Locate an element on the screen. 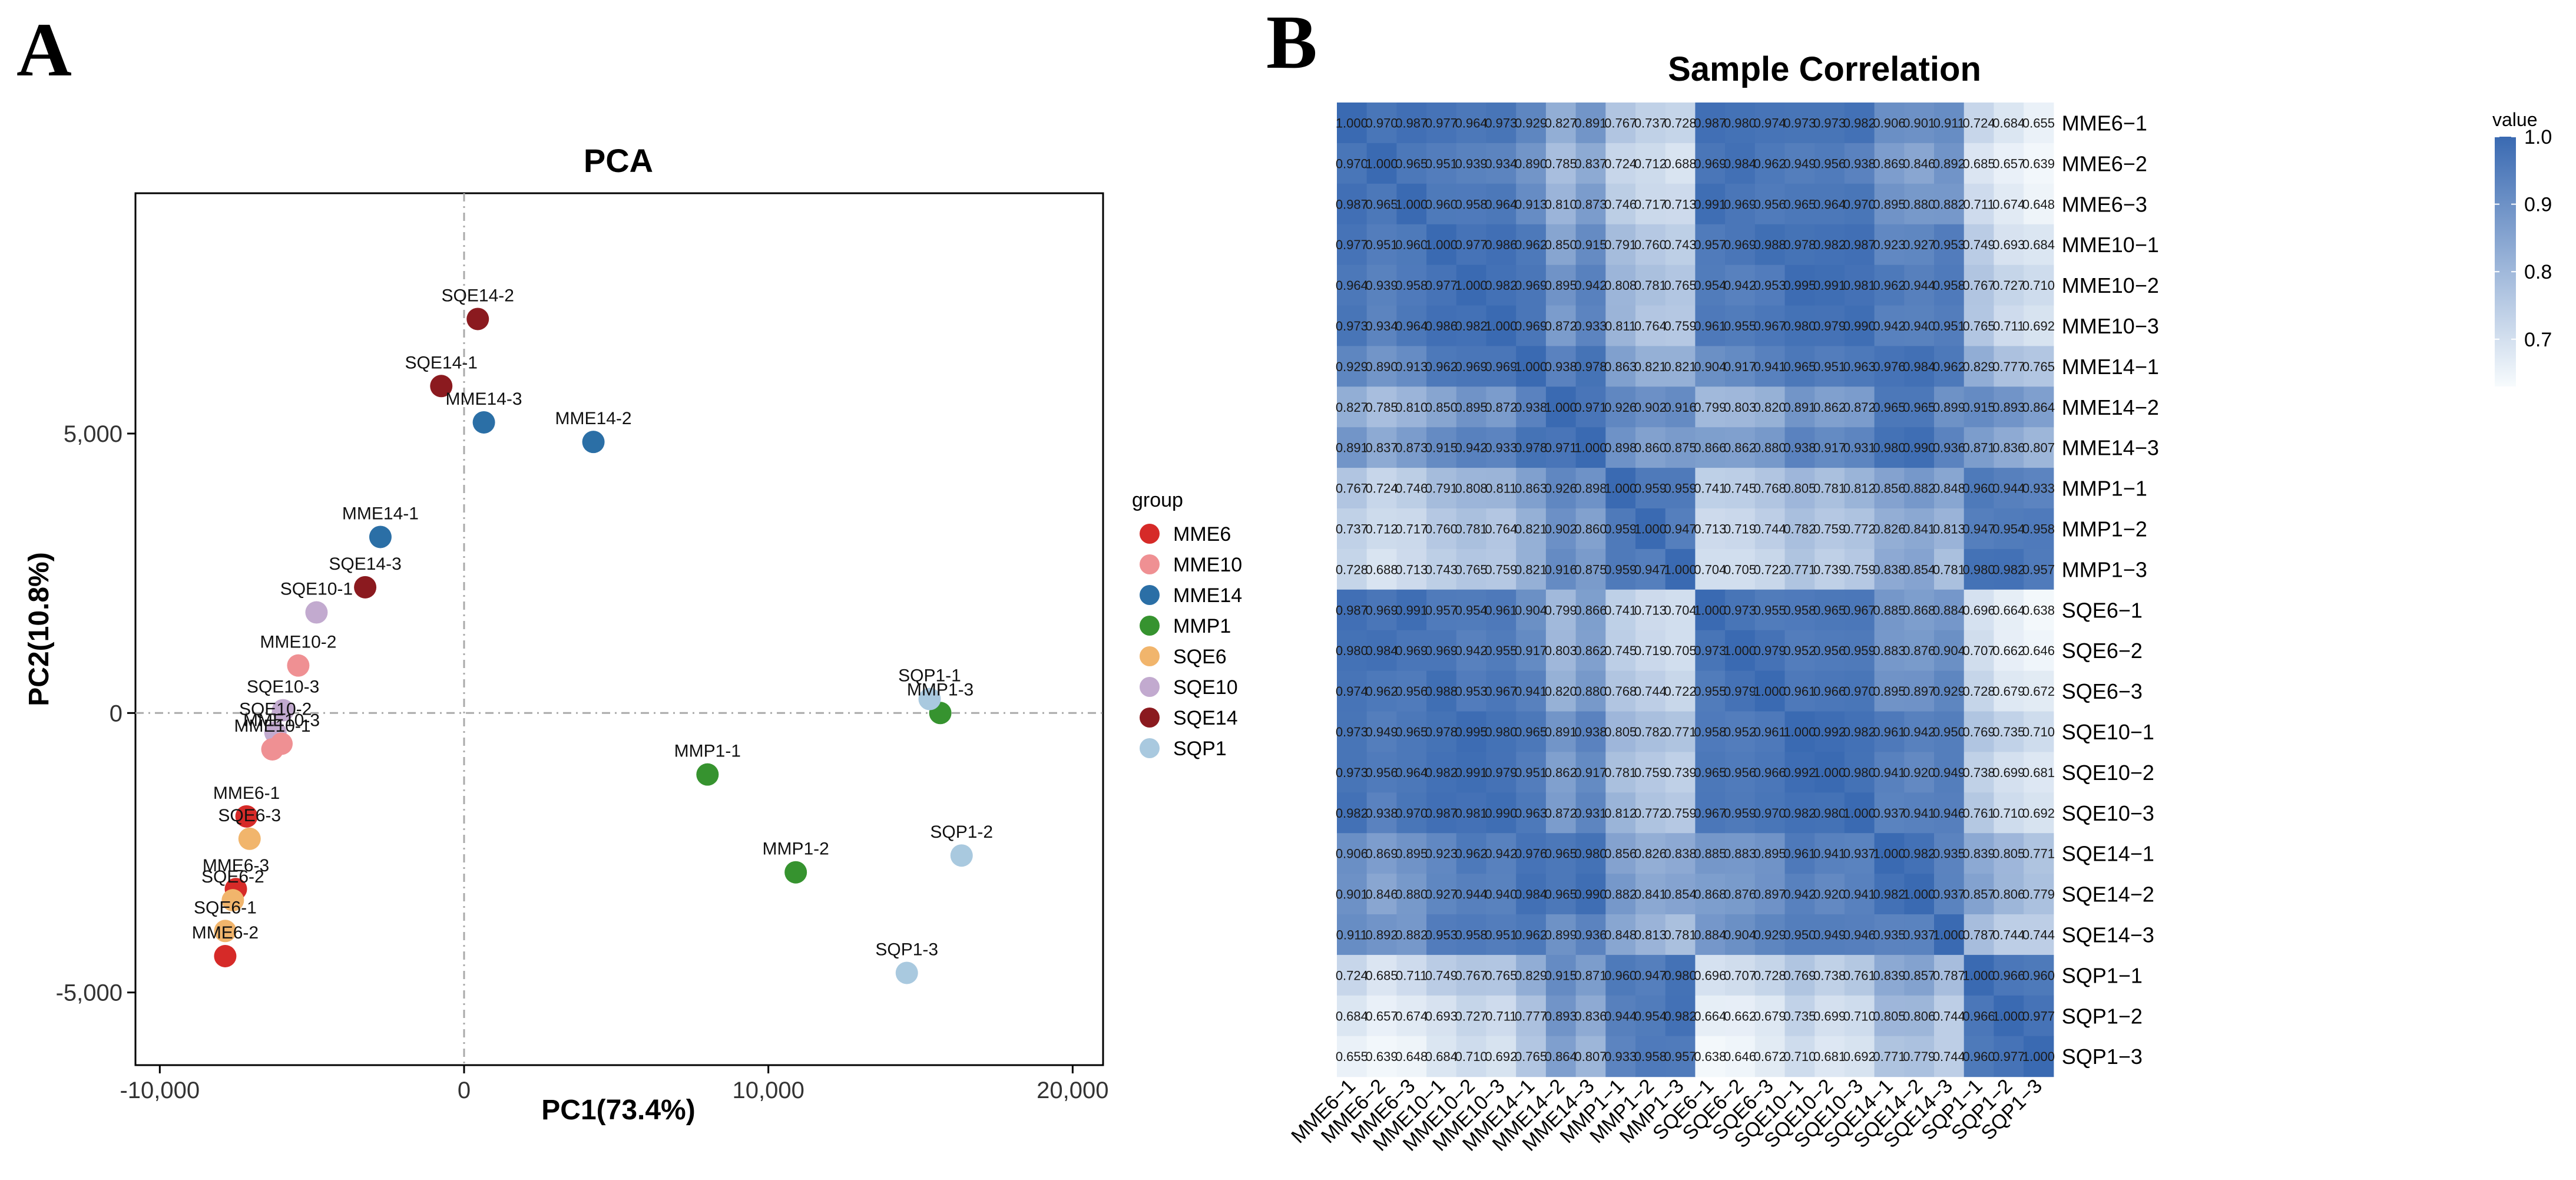 This screenshot has width=2576, height=1180. heatmap-cell-value: 0.987 is located at coordinates (1411, 123).